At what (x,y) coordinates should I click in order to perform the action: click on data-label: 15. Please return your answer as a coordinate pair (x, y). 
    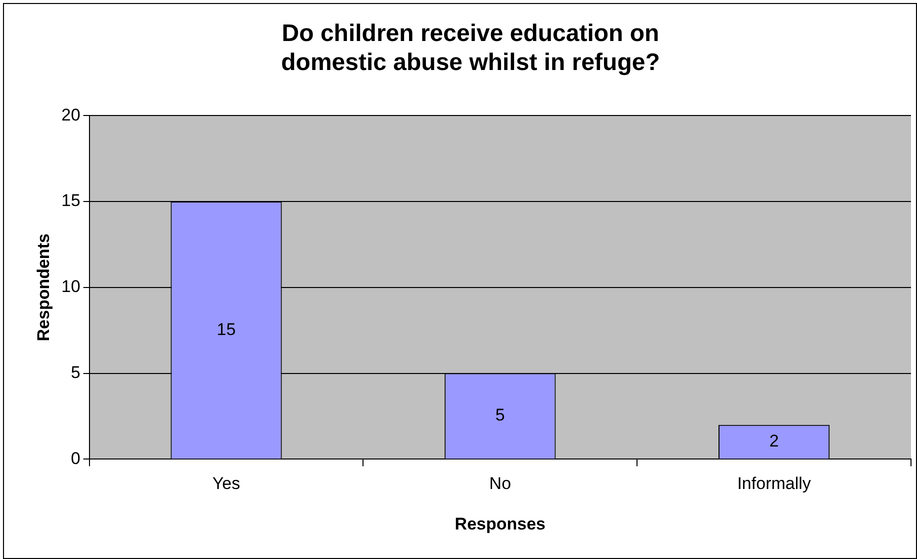
    Looking at the image, I should click on (226, 329).